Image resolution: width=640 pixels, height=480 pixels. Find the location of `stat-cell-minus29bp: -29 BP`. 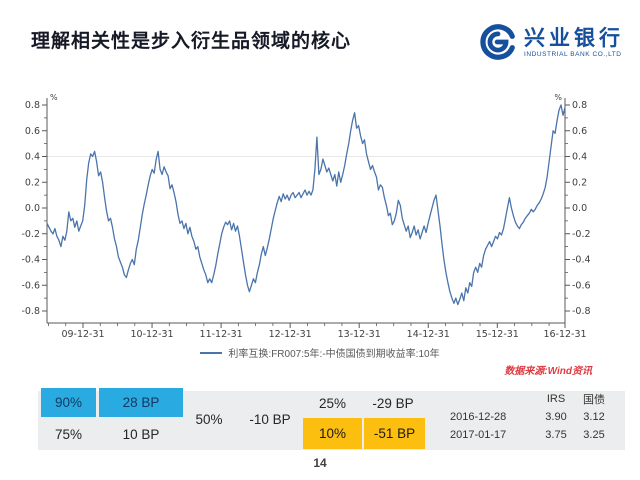

stat-cell-minus29bp: -29 BP is located at coordinates (393, 403).